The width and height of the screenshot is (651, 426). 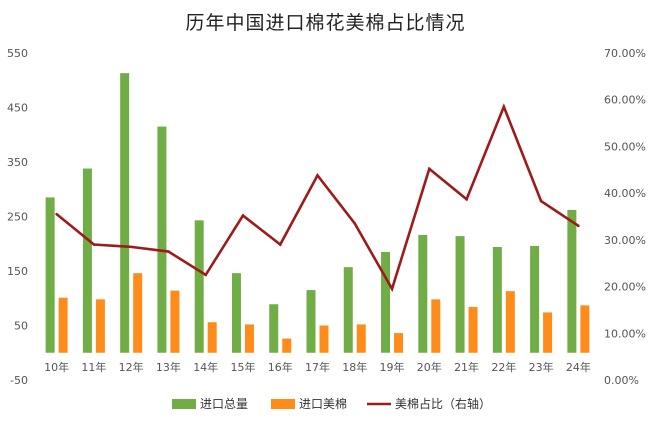 I want to click on x-tick-label: 24年, so click(x=578, y=367).